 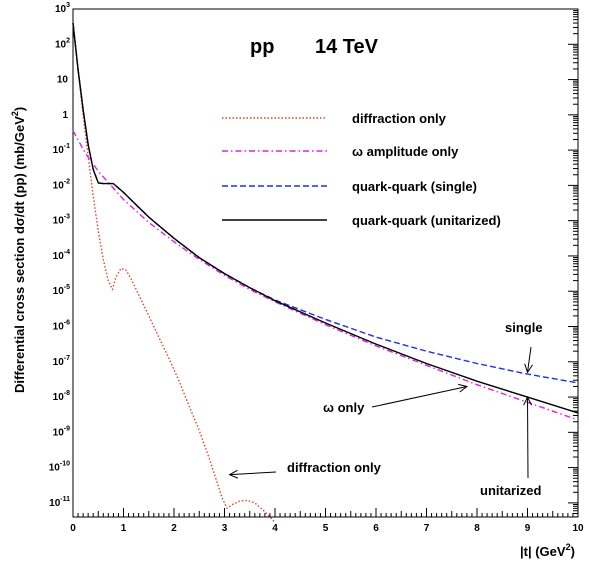 I want to click on annotation-label: unitarized, so click(x=510, y=490).